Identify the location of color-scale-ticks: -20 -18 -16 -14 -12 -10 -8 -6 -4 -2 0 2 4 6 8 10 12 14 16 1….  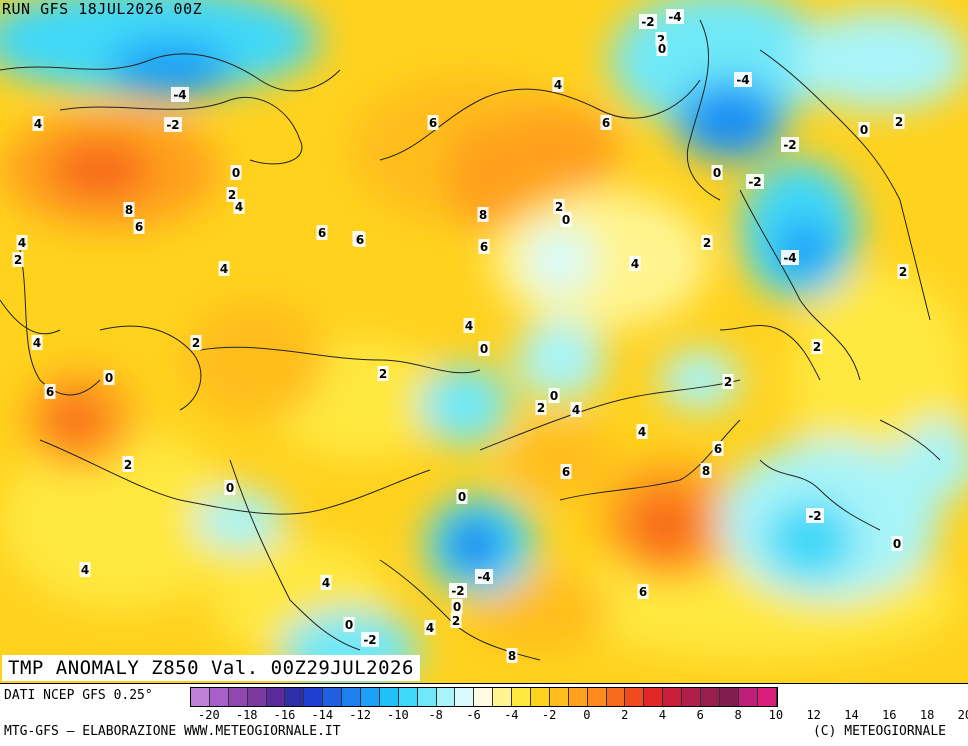
(579, 716).